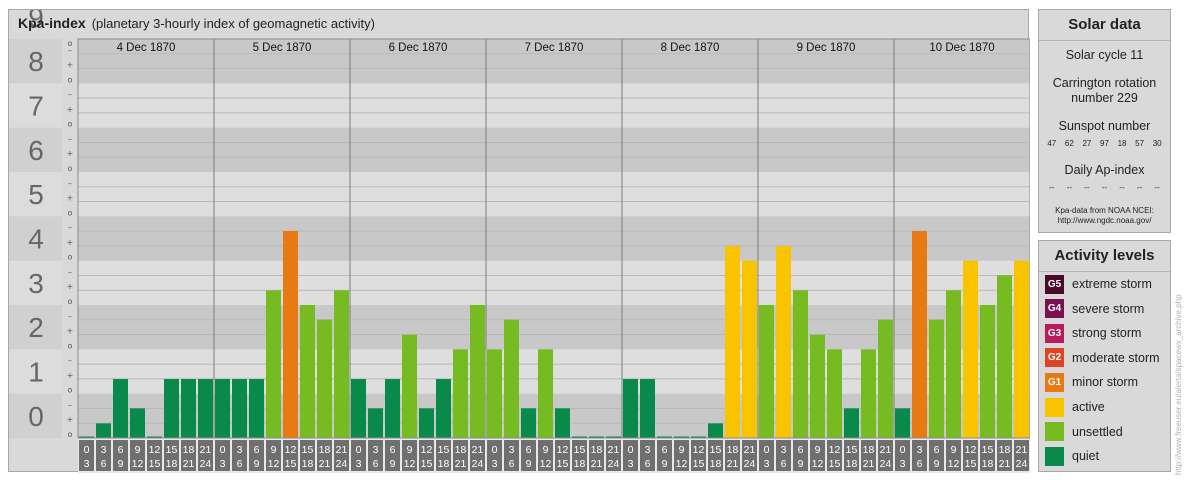 Image resolution: width=1184 pixels, height=480 pixels. What do you see at coordinates (359, 450) in the screenshot?
I see `interval-start-label: 0` at bounding box center [359, 450].